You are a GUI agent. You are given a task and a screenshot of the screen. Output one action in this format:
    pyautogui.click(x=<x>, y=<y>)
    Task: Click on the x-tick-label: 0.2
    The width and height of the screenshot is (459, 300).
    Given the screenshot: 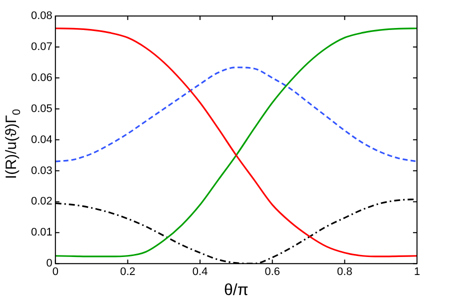 What is the action you would take?
    pyautogui.click(x=128, y=272)
    